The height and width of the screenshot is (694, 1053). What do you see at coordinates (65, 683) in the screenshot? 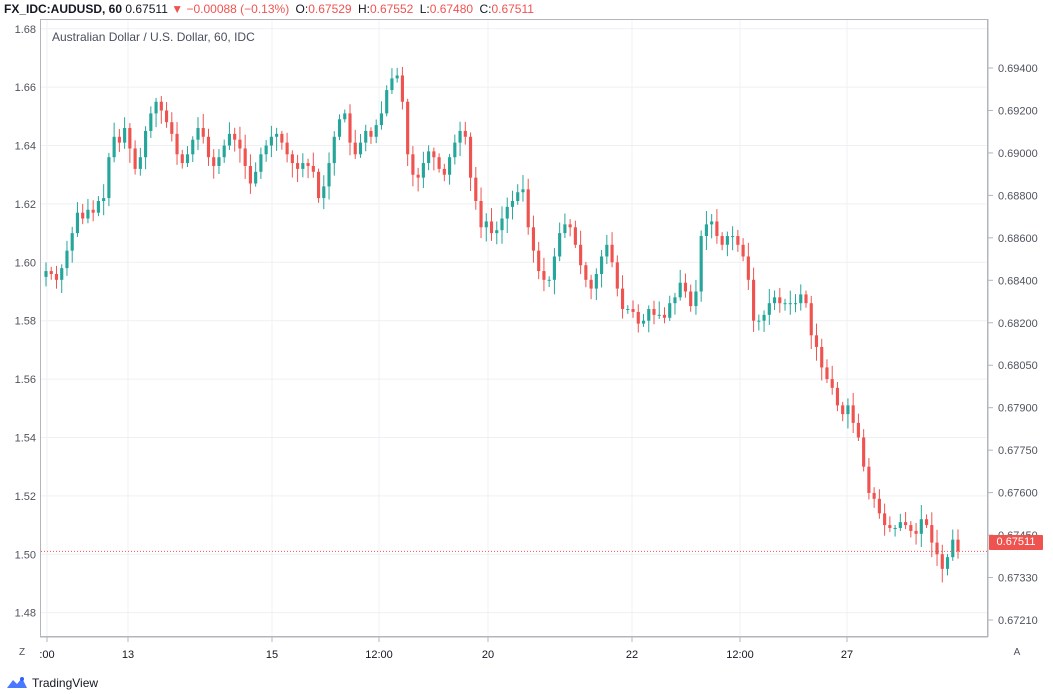
I see `tradingview-brand: TradingView` at bounding box center [65, 683].